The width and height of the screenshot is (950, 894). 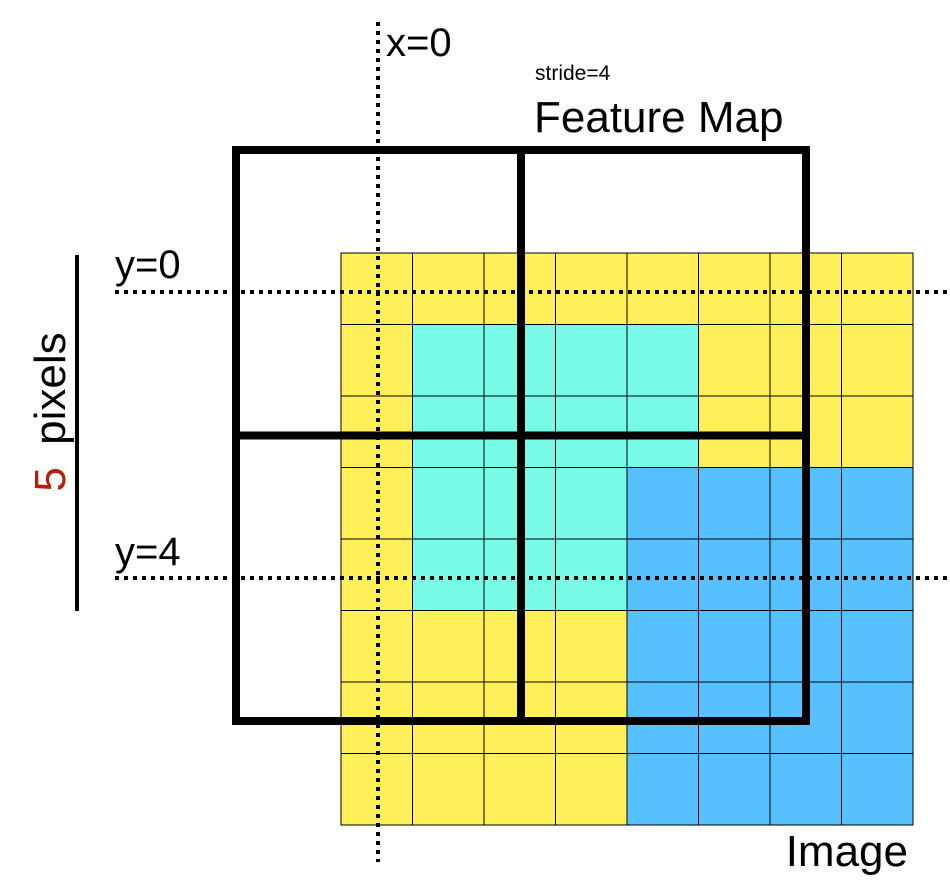 I want to click on x0-label: x=0, so click(x=419, y=43).